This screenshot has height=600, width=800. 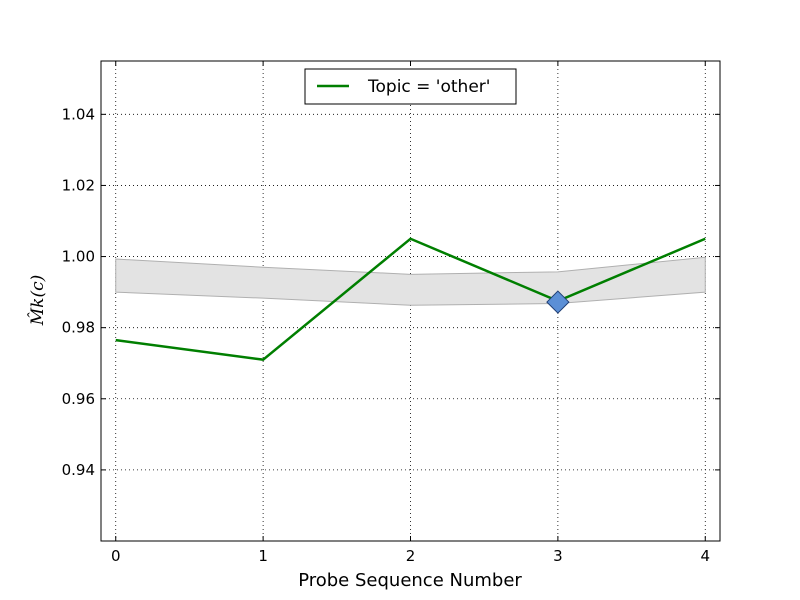 What do you see at coordinates (78, 114) in the screenshot?
I see `y-tick-label: 1.04` at bounding box center [78, 114].